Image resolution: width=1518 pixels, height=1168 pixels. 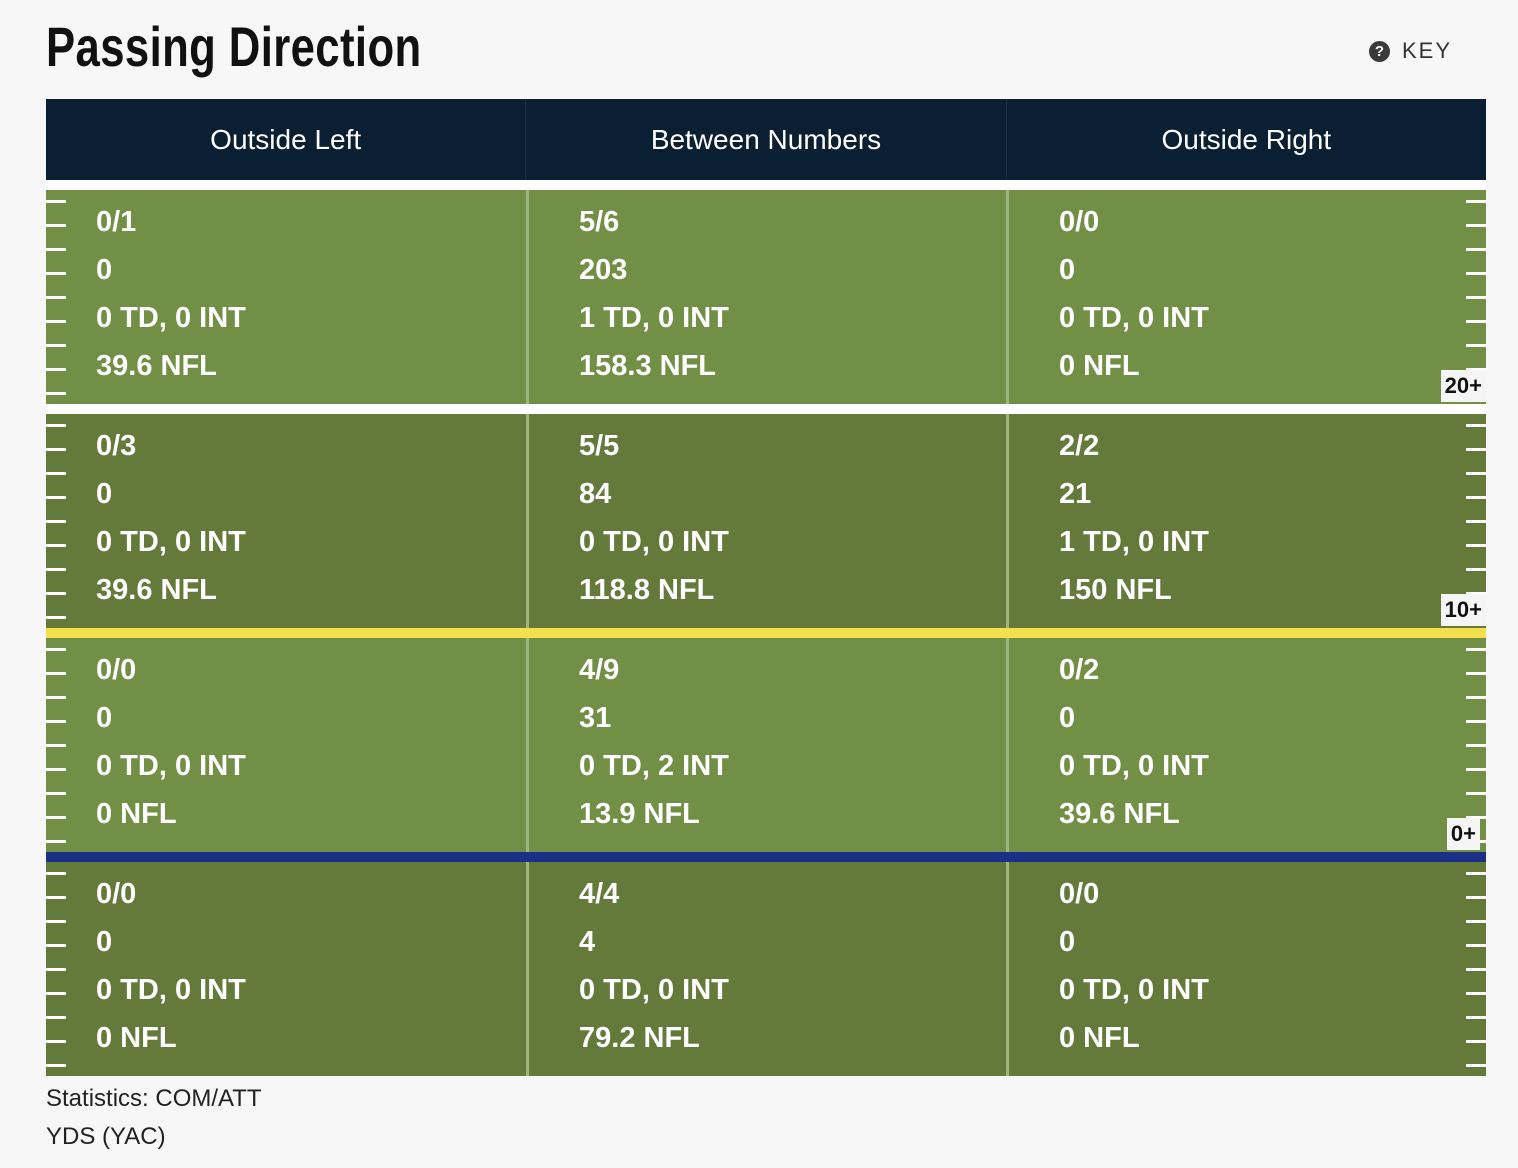 What do you see at coordinates (766, 633) in the screenshot?
I see `first-down-line` at bounding box center [766, 633].